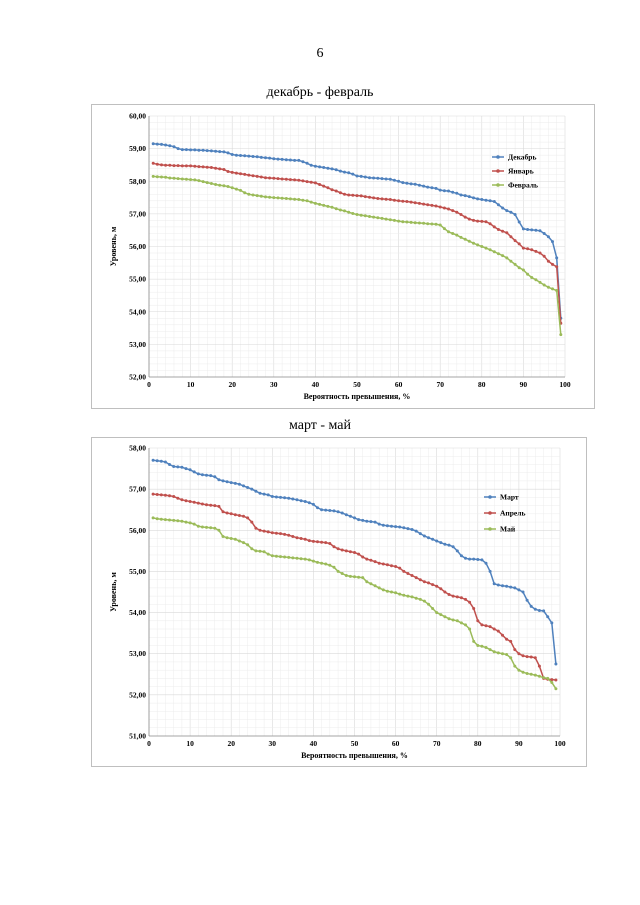  I want to click on x-tick-label: 50, so click(357, 384).